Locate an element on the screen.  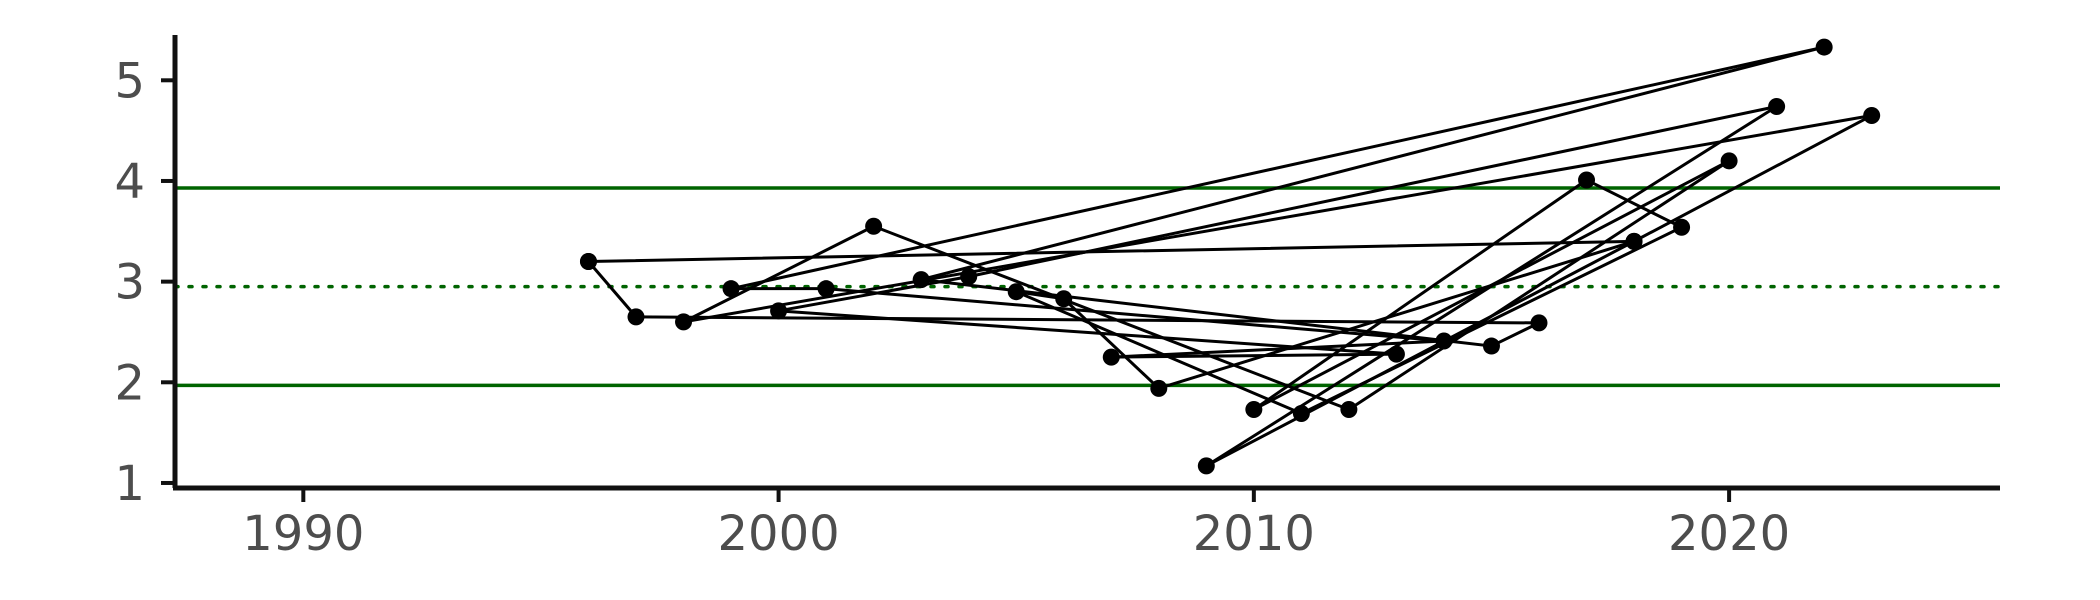
x-tick-label: 2010 is located at coordinates (1254, 534).